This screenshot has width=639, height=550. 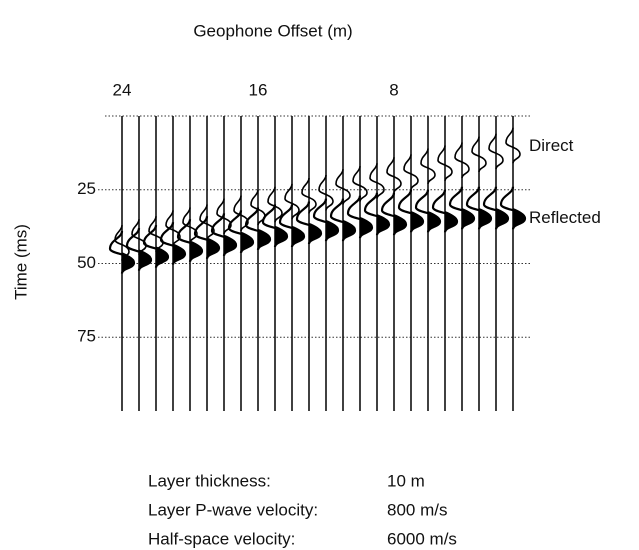 I want to click on parameter-label: Layer P-wave velocity:, so click(x=233, y=509).